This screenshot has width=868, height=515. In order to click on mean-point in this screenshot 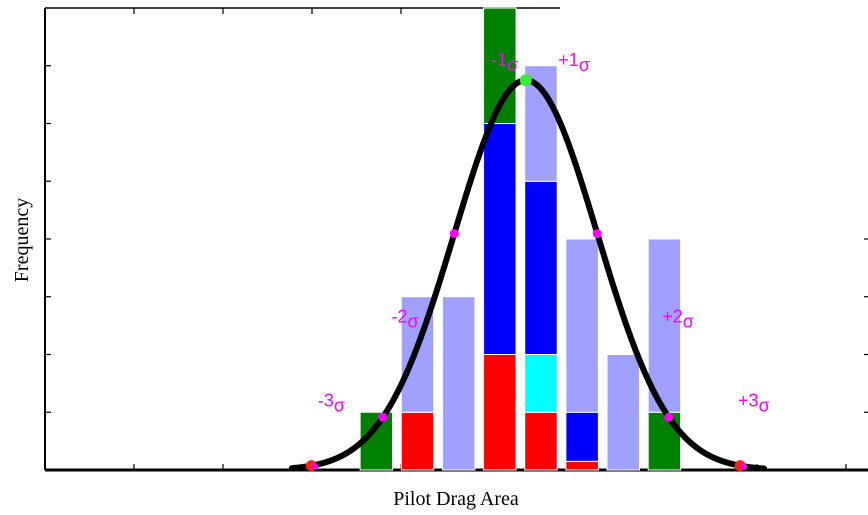, I will do `click(525, 80)`.